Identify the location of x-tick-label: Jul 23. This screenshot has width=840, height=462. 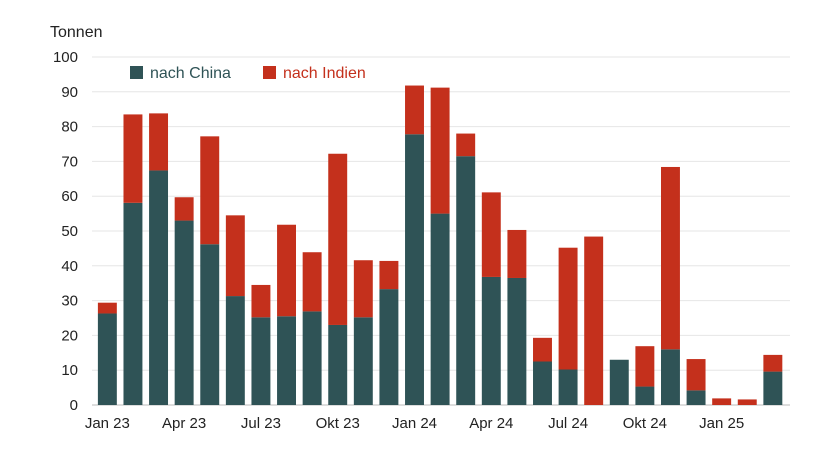
(261, 423).